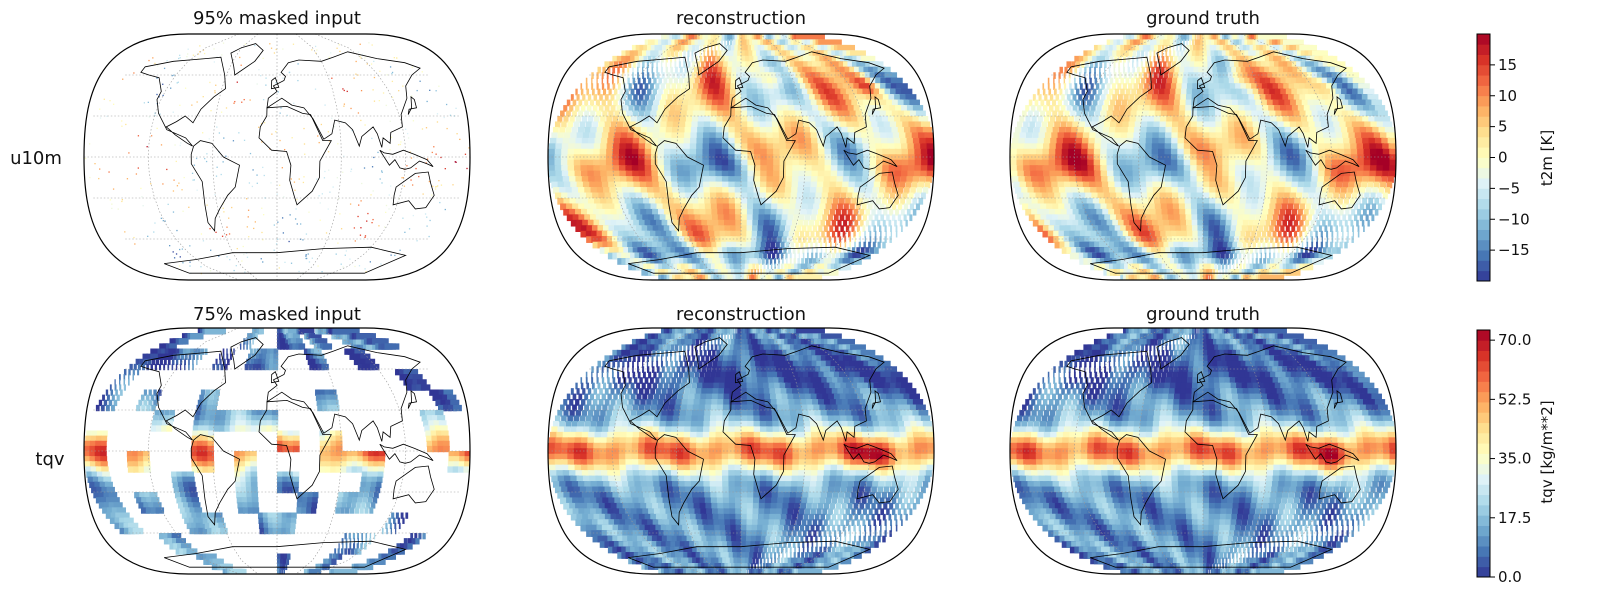 Image resolution: width=1600 pixels, height=605 pixels. Describe the element at coordinates (1514, 219) in the screenshot. I see `colorbar-tick-label: −10` at that location.